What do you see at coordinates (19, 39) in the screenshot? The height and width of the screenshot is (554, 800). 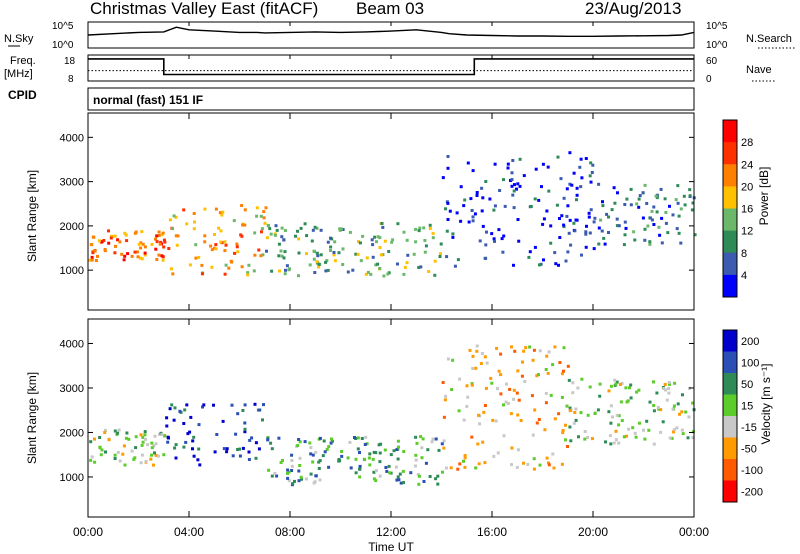 I see `nsky-label: N.Sky` at bounding box center [19, 39].